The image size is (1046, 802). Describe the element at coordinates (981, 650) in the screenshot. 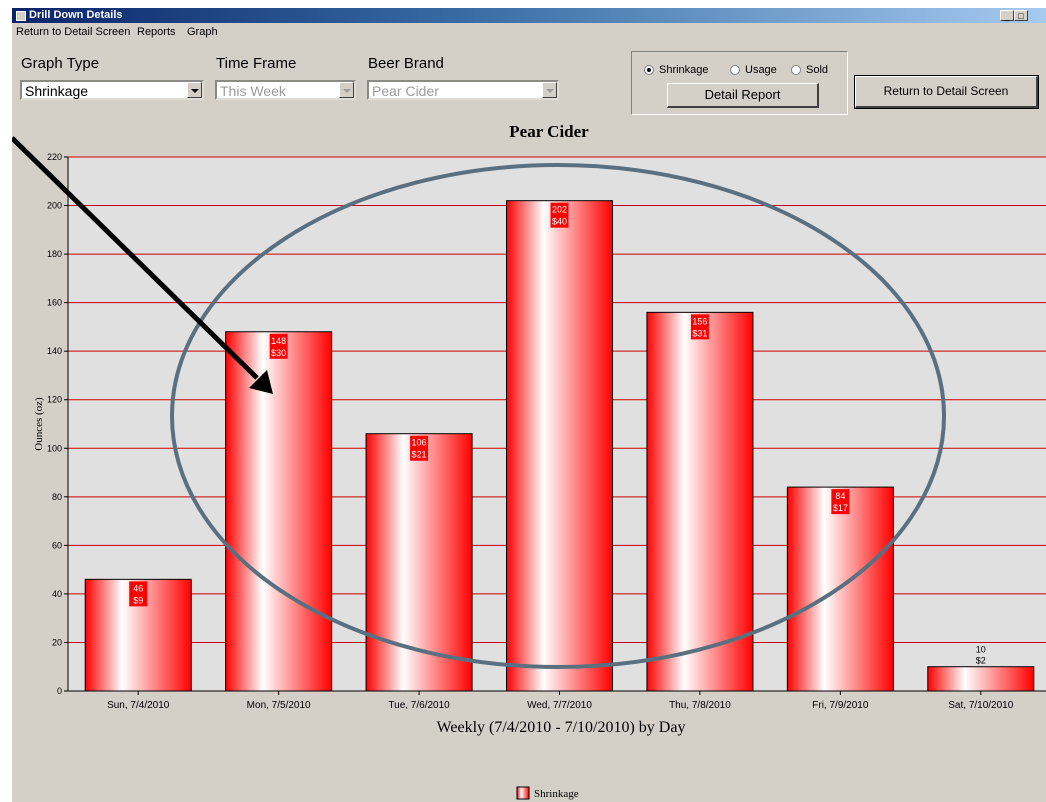

I see `data-label-value: 10` at that location.